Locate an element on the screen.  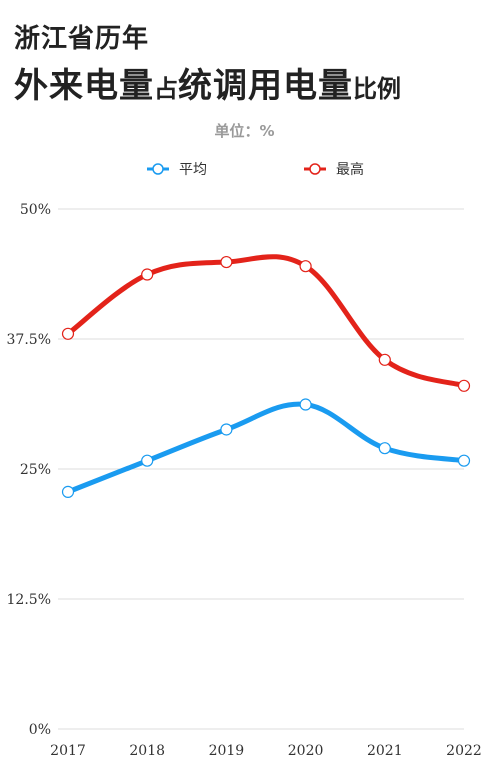
x-tick-label: 2021 is located at coordinates (385, 751).